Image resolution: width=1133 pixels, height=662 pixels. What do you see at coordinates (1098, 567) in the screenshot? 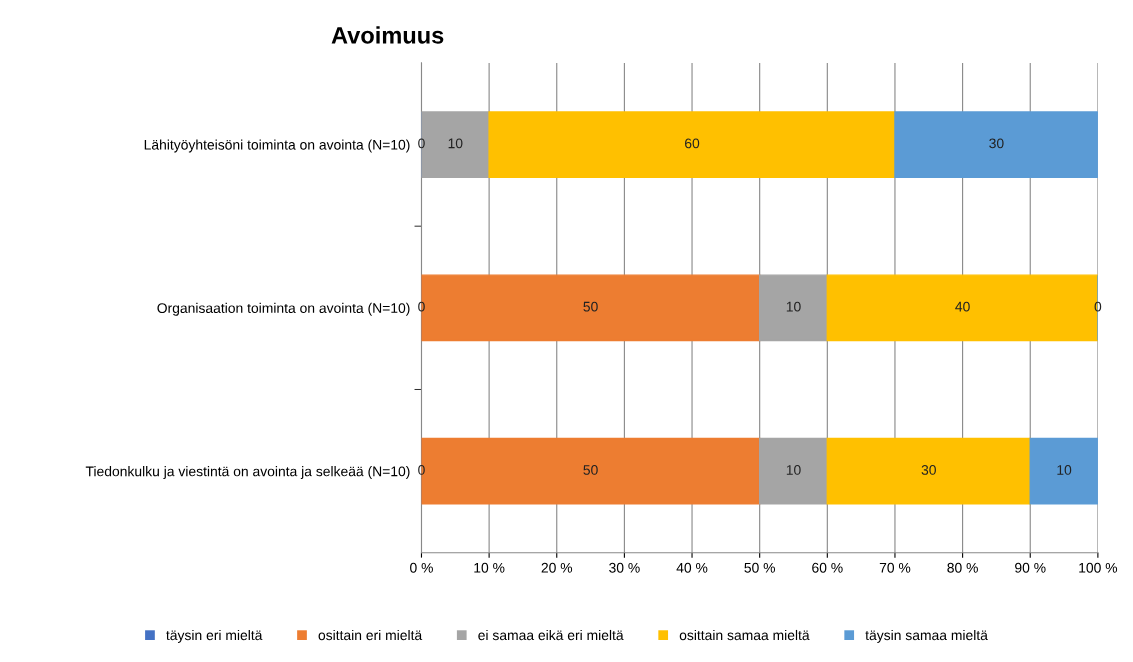
I see `x-tick-label: 100 %` at bounding box center [1098, 567].